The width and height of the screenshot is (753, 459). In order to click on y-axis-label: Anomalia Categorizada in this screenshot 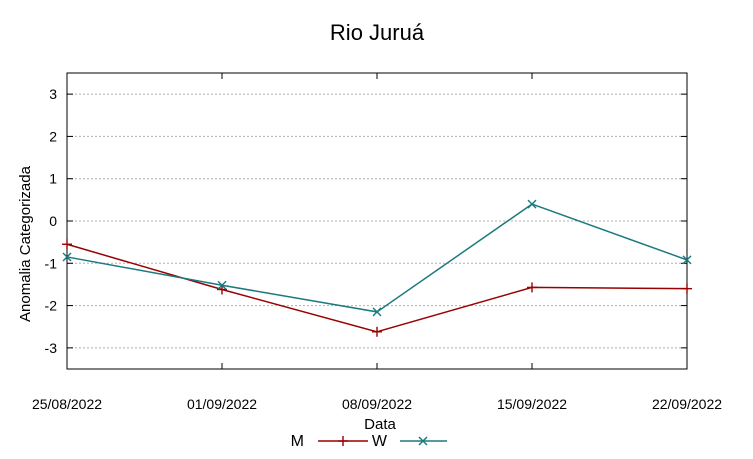, I will do `click(25, 243)`.